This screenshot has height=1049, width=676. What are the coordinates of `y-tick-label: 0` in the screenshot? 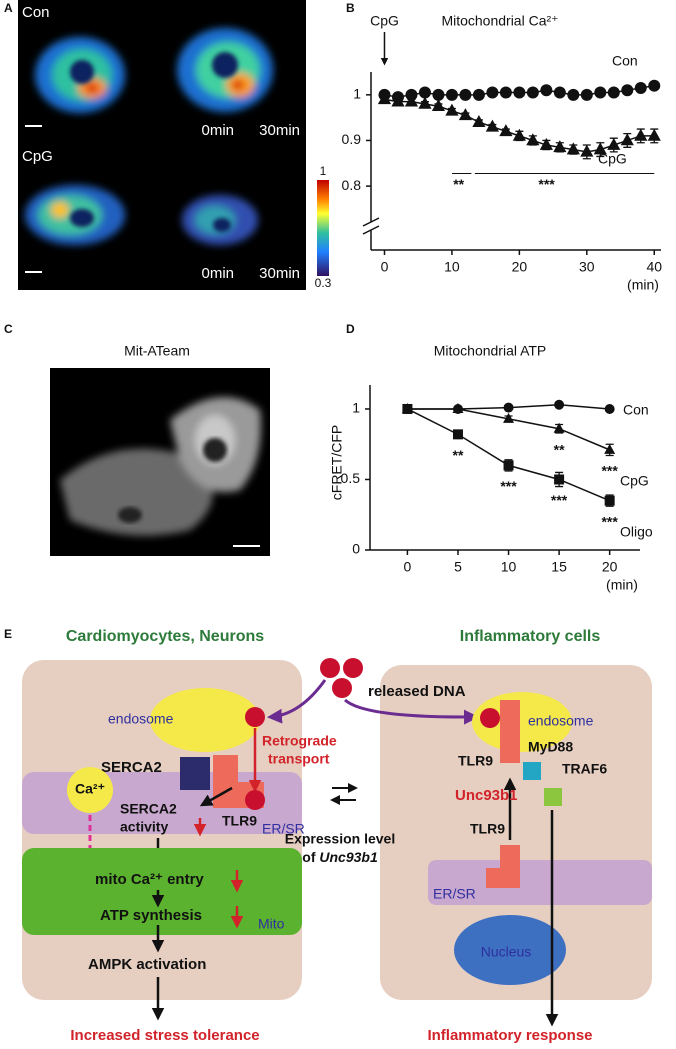 It's located at (356, 549).